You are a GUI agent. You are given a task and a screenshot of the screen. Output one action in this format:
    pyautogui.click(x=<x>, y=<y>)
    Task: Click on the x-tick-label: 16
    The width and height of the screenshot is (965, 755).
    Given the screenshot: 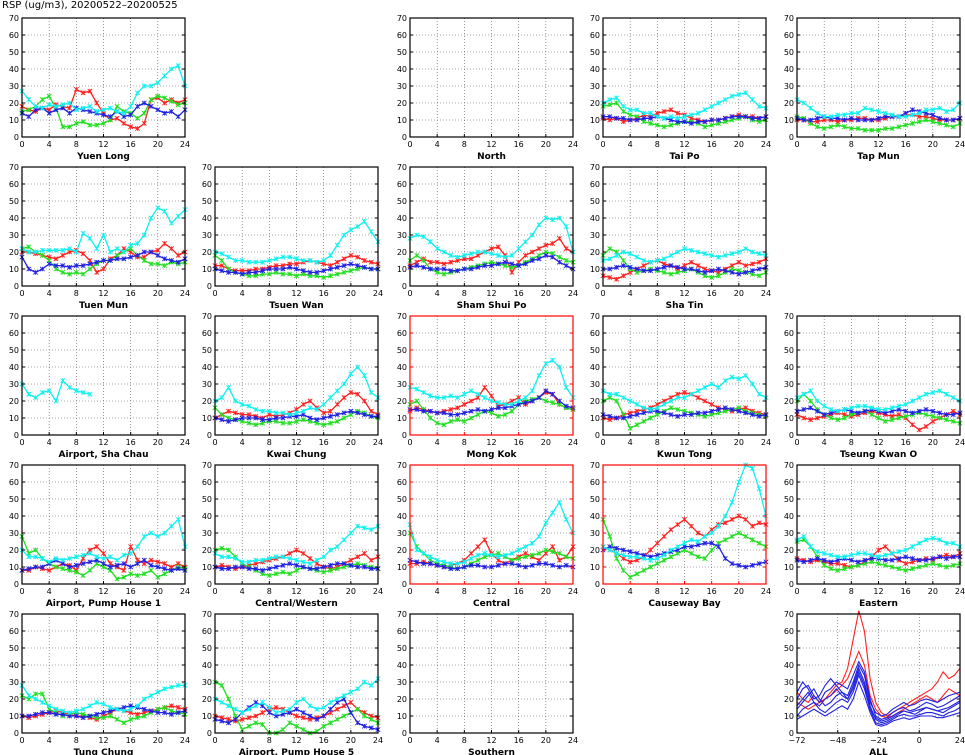 What is the action you would take?
    pyautogui.click(x=712, y=442)
    